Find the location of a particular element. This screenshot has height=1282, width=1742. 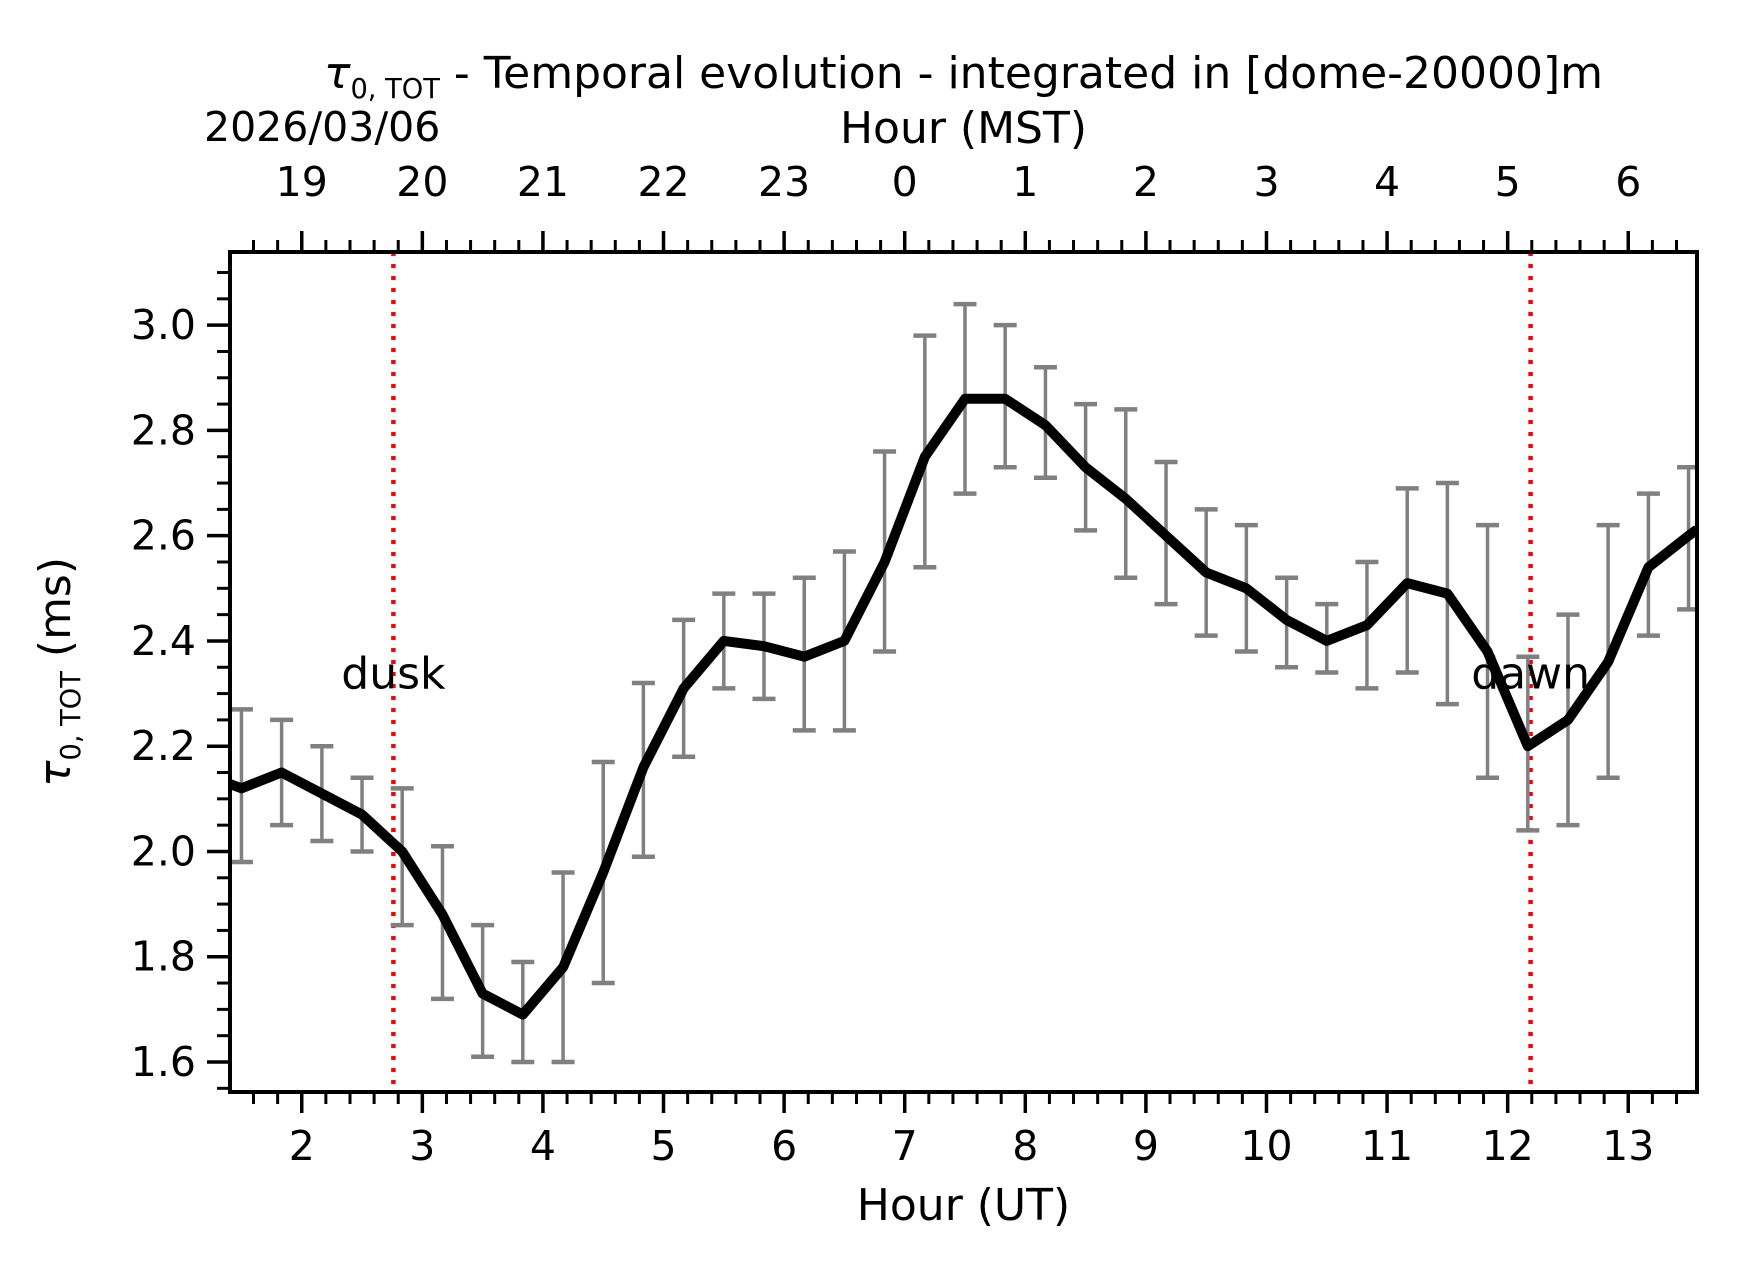

mst-tick-label: 3 is located at coordinates (1266, 182).